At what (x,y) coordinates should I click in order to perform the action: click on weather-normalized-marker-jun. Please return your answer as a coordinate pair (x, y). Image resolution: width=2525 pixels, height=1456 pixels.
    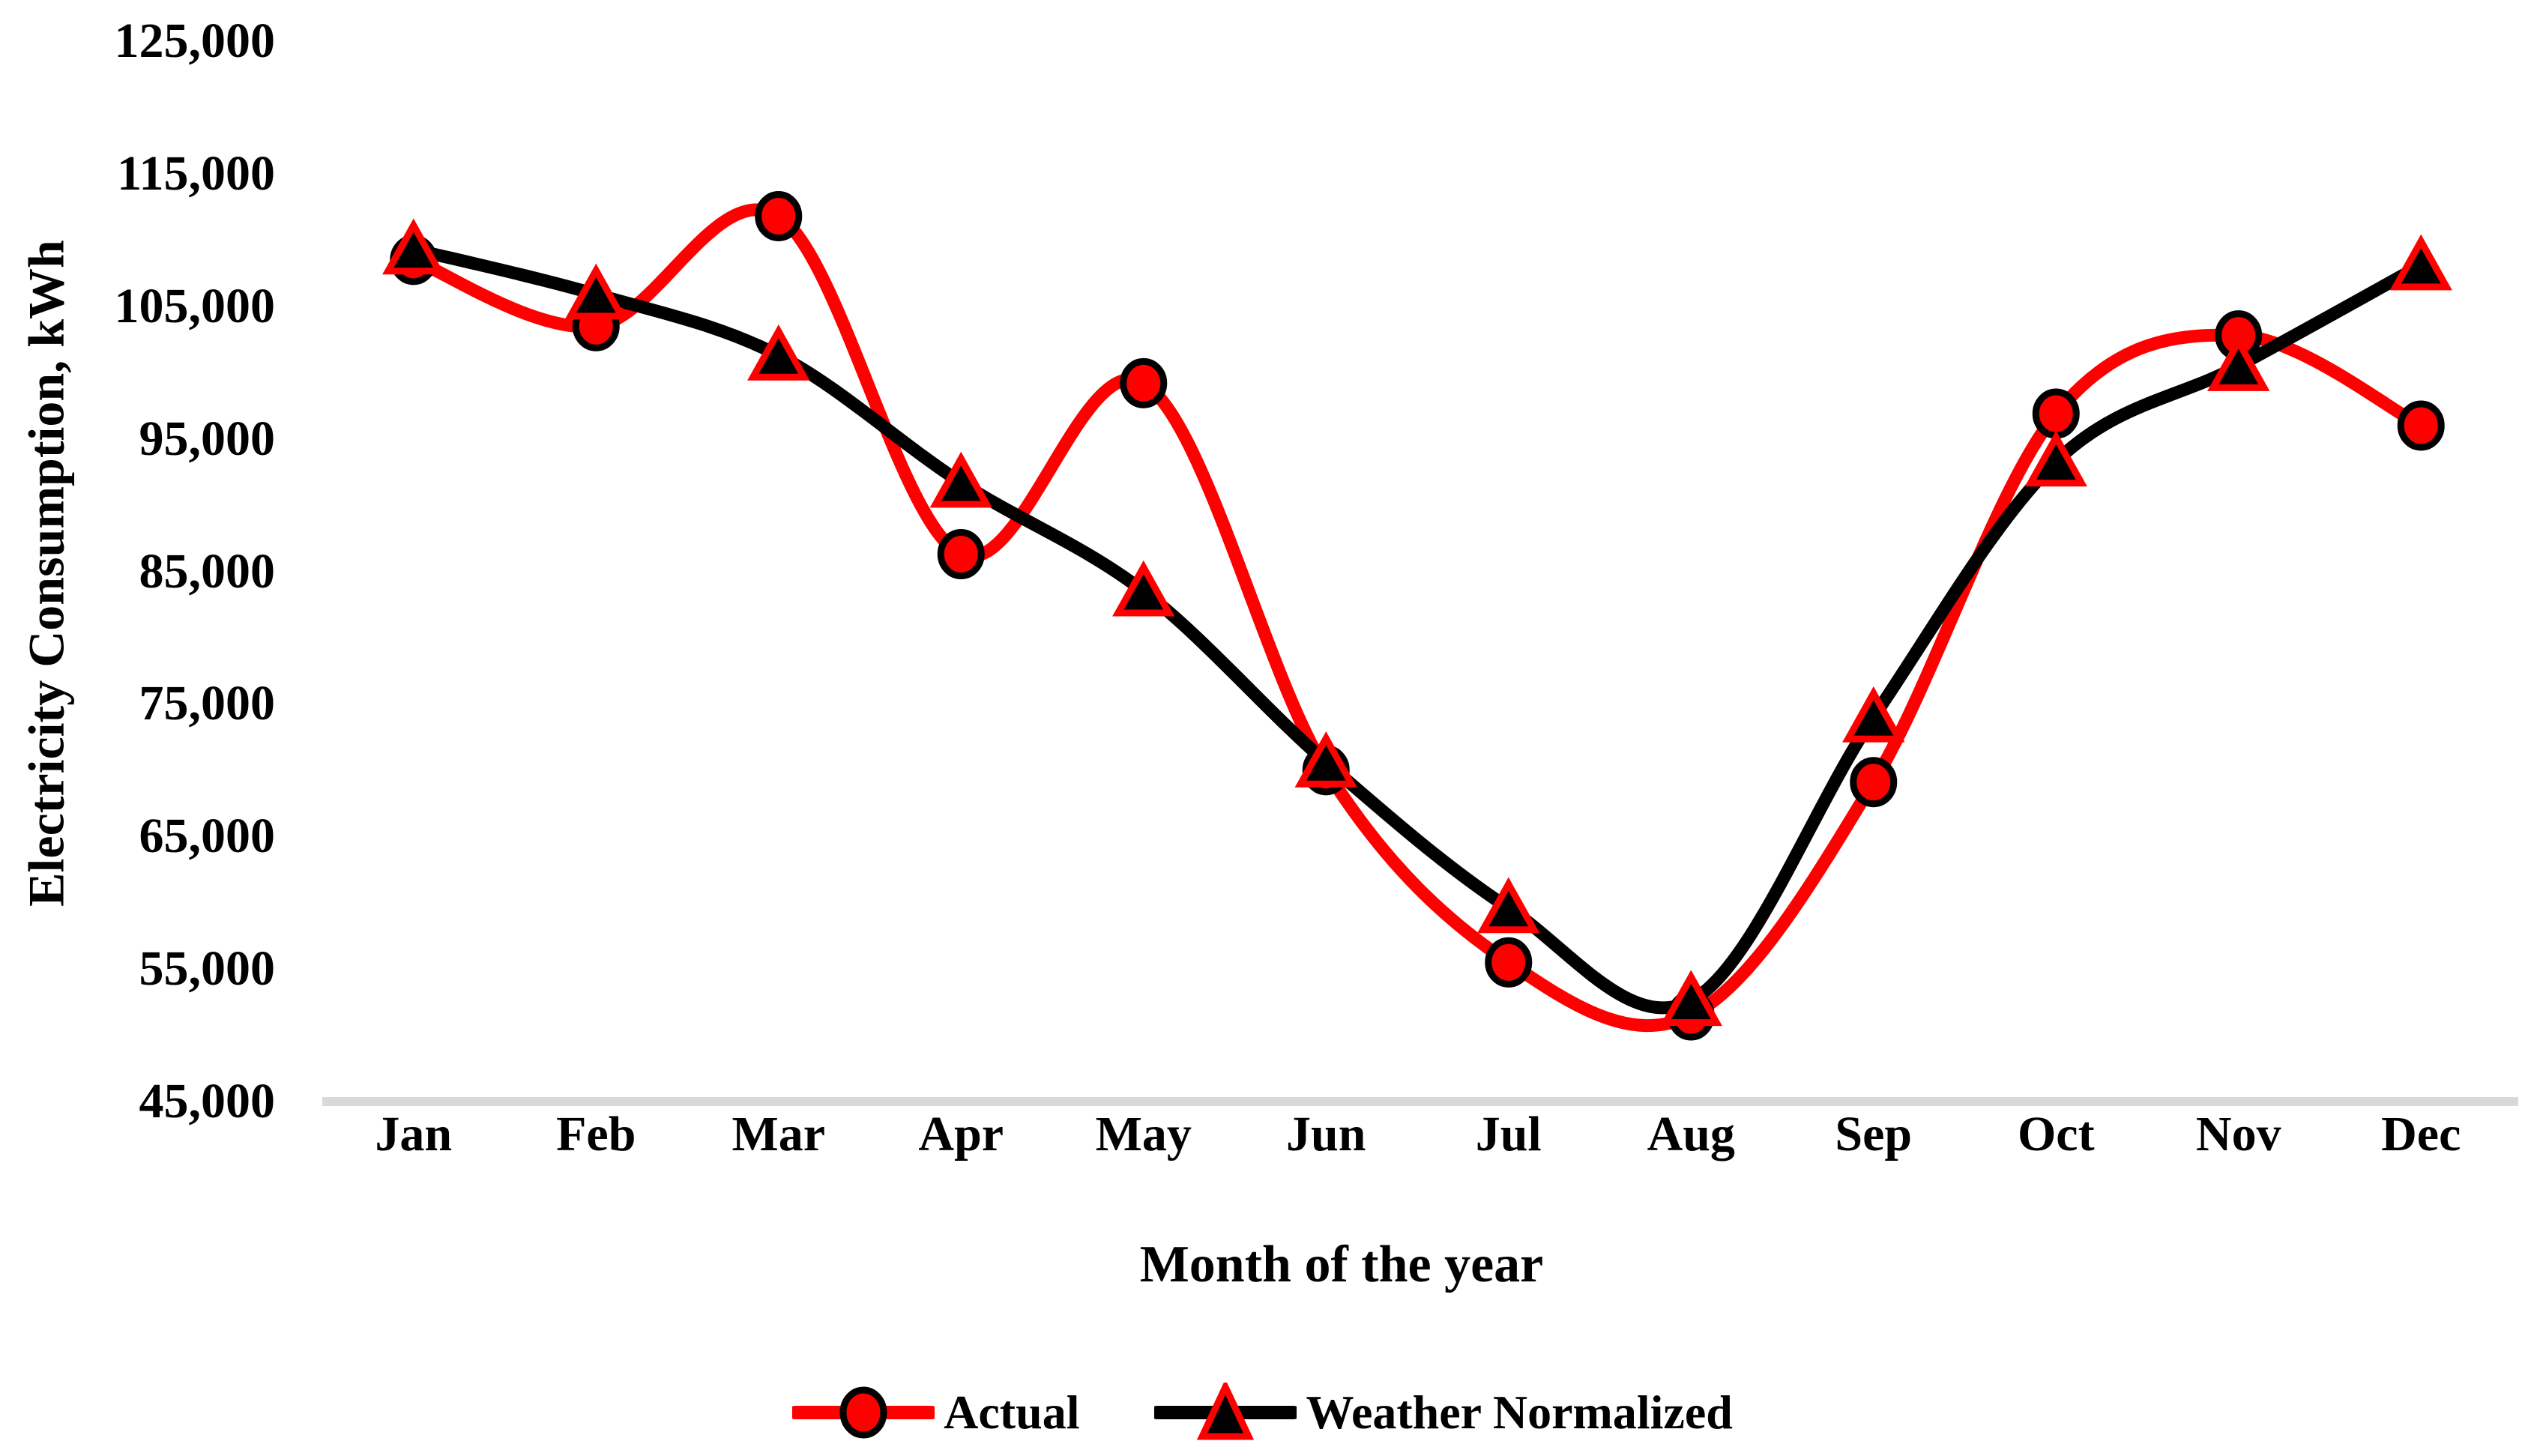
    Looking at the image, I should click on (1326, 759).